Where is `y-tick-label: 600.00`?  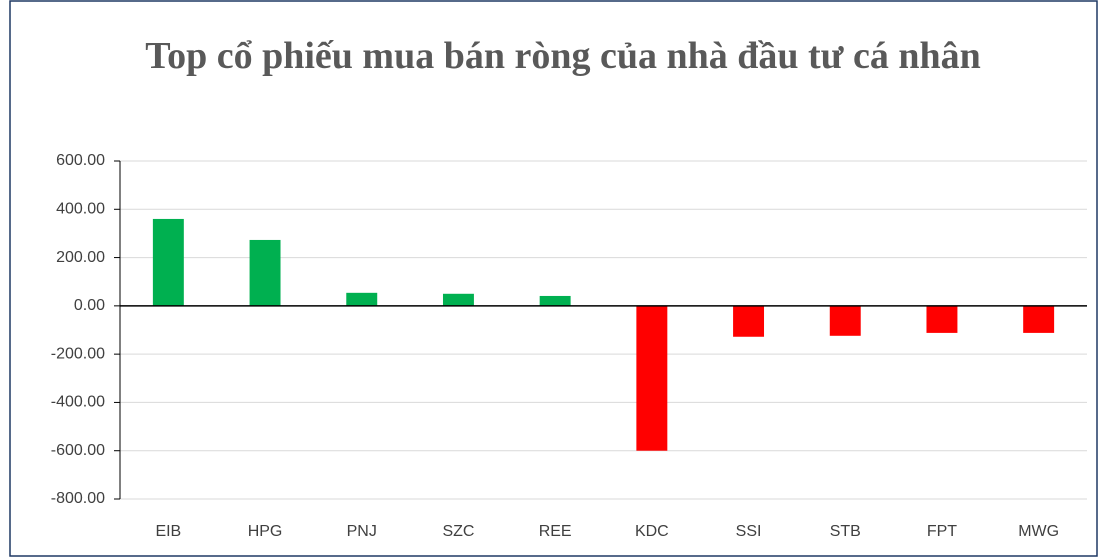 y-tick-label: 600.00 is located at coordinates (80, 160).